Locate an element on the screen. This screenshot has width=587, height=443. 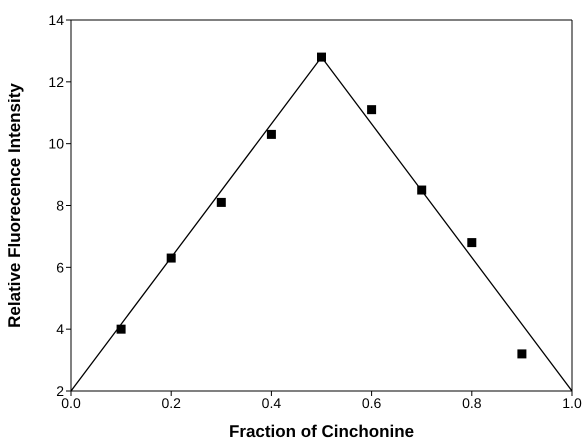
y-tick-label: 12 is located at coordinates (56, 82).